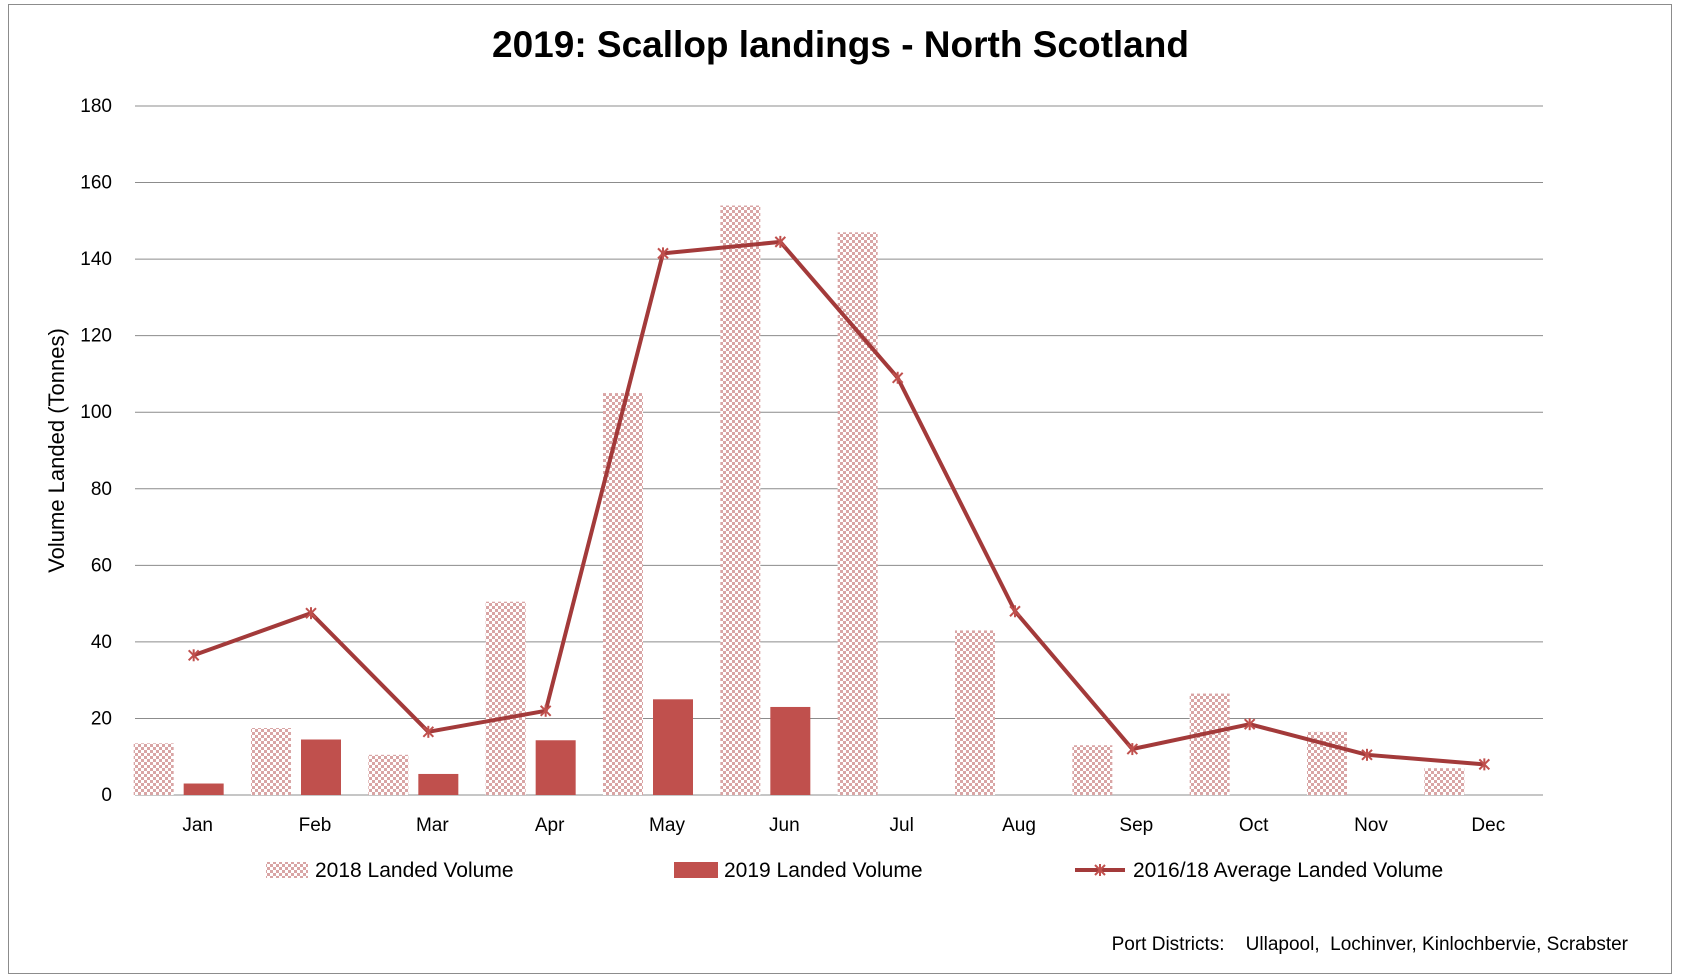 The image size is (1681, 980). I want to click on x-tick-label-apr: Apr, so click(550, 825).